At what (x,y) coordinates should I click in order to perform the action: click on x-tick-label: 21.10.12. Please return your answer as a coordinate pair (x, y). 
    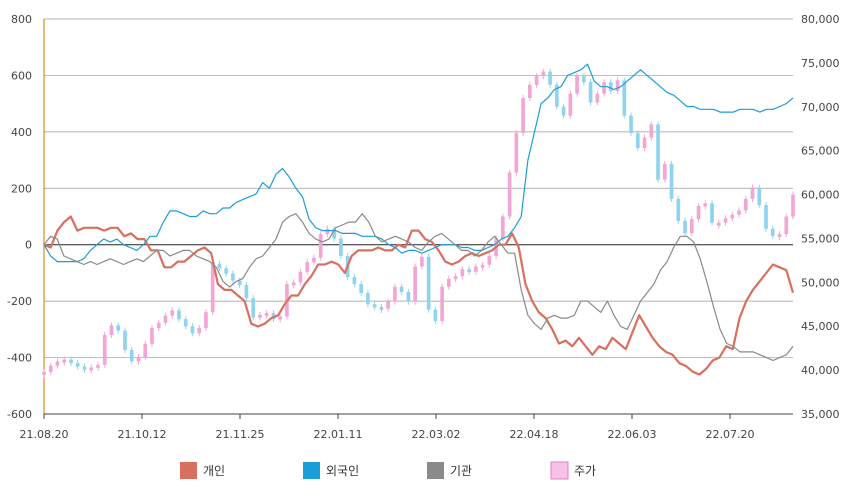
    Looking at the image, I should click on (142, 434).